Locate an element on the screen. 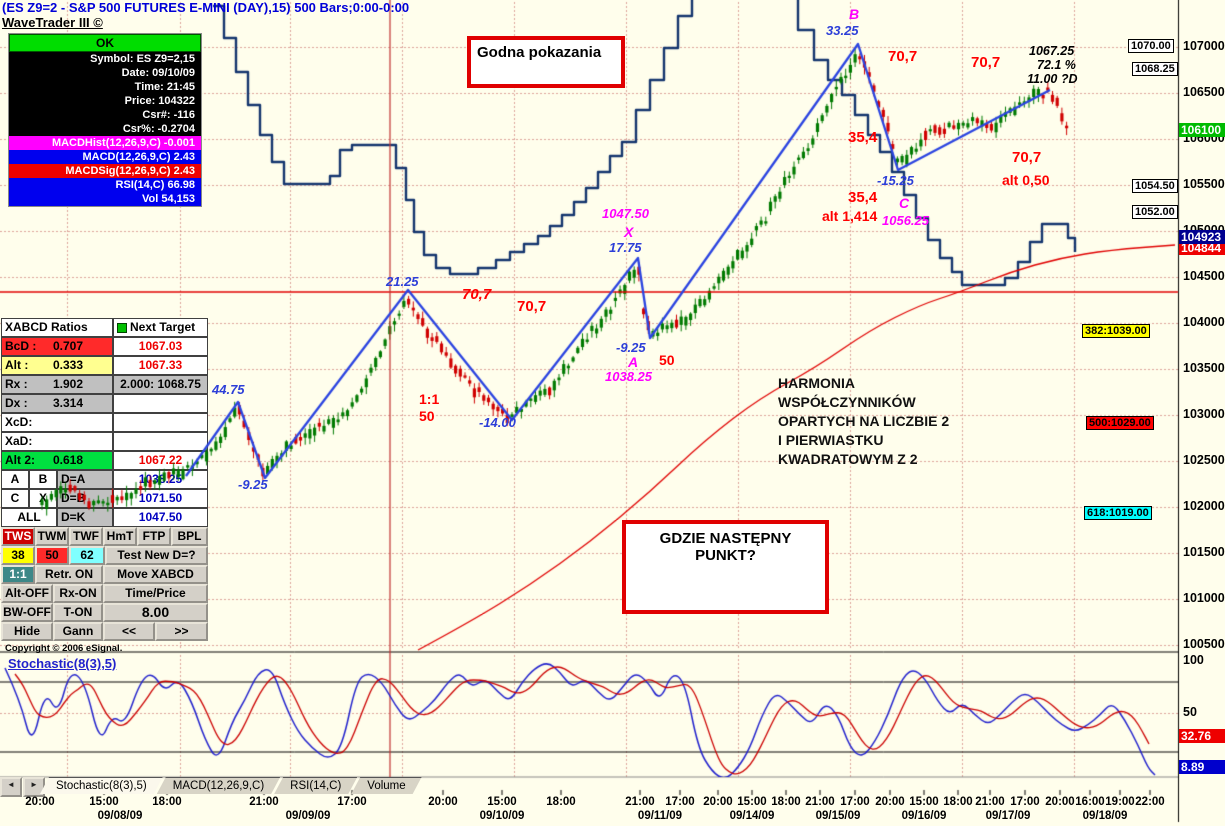 The image size is (1225, 826). fib-retracement-tag: 500:1029.00 is located at coordinates (1120, 423).